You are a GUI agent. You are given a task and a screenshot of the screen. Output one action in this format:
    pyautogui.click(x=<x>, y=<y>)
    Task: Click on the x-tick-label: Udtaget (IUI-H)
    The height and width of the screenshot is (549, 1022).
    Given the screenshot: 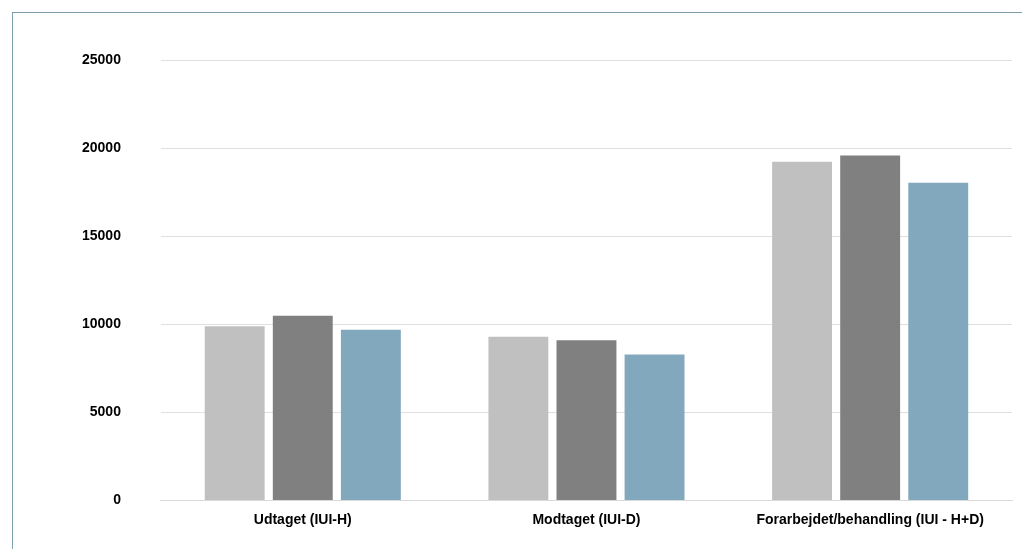 What is the action you would take?
    pyautogui.click(x=302, y=518)
    